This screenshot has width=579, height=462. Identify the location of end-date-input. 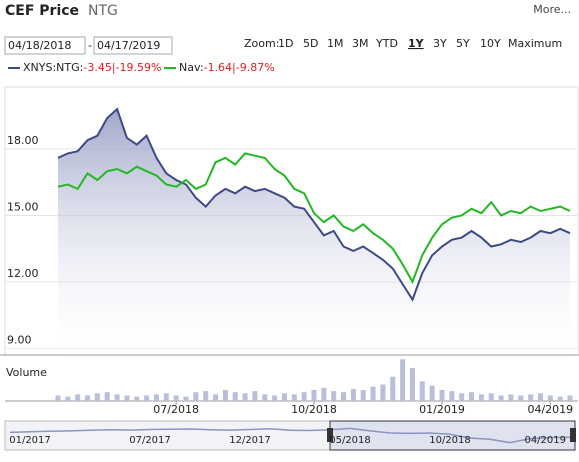
(133, 45).